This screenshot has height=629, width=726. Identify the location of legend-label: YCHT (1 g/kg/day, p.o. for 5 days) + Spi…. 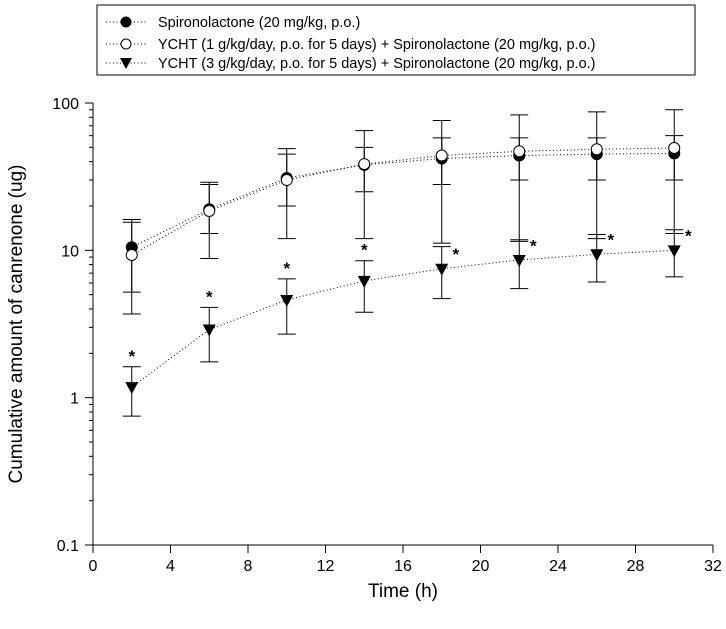
(377, 45).